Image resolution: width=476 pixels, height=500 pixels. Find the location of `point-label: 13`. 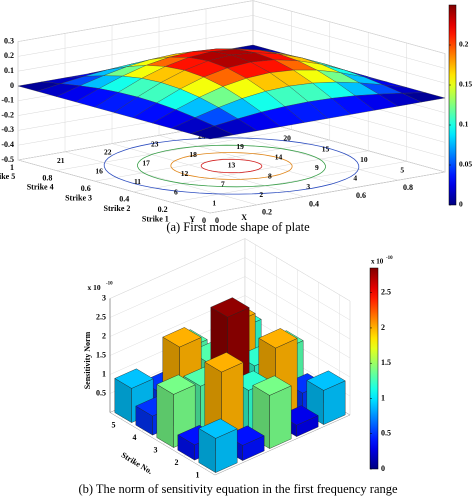

point-label: 13 is located at coordinates (232, 165).